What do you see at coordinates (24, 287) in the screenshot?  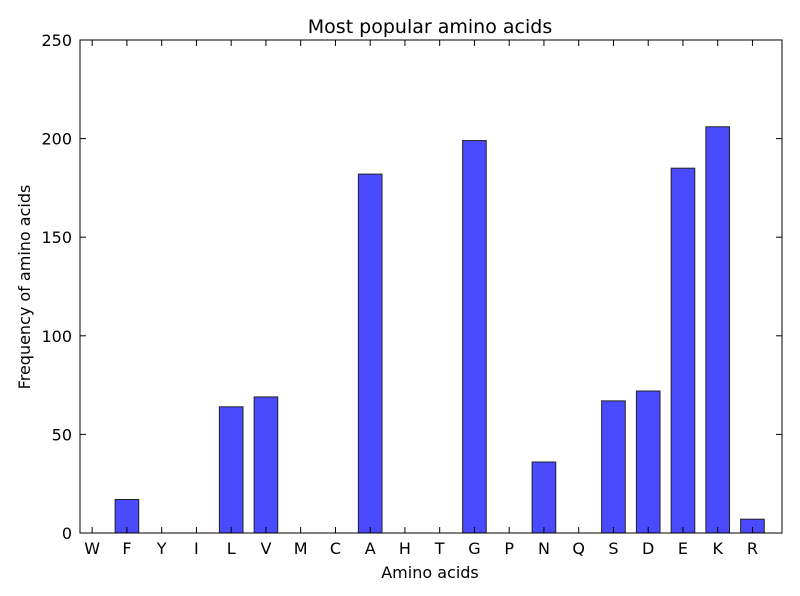 I see `y-axis-label: Frequency of amino acids` at bounding box center [24, 287].